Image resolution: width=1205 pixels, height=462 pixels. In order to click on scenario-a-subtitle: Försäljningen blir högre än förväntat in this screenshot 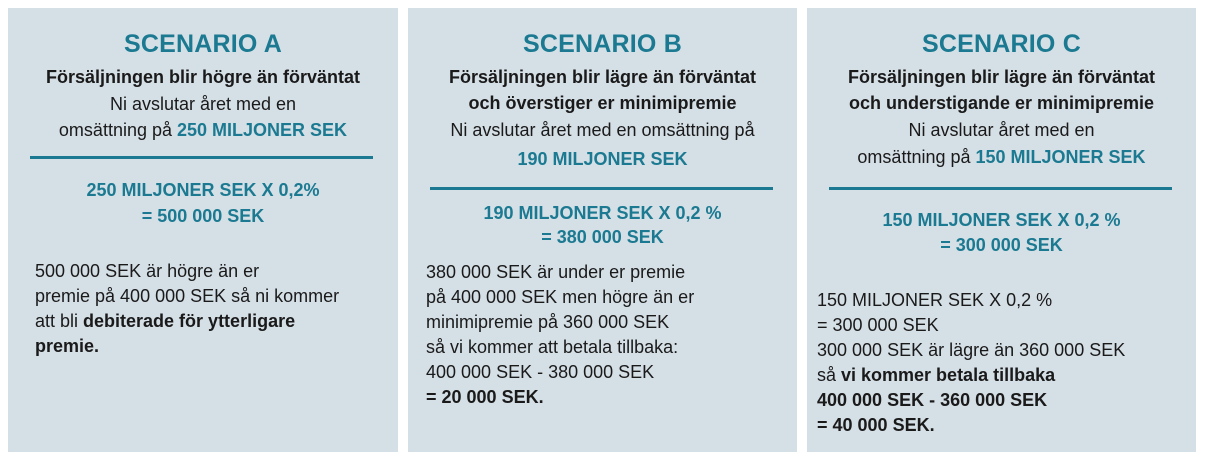, I will do `click(203, 77)`.